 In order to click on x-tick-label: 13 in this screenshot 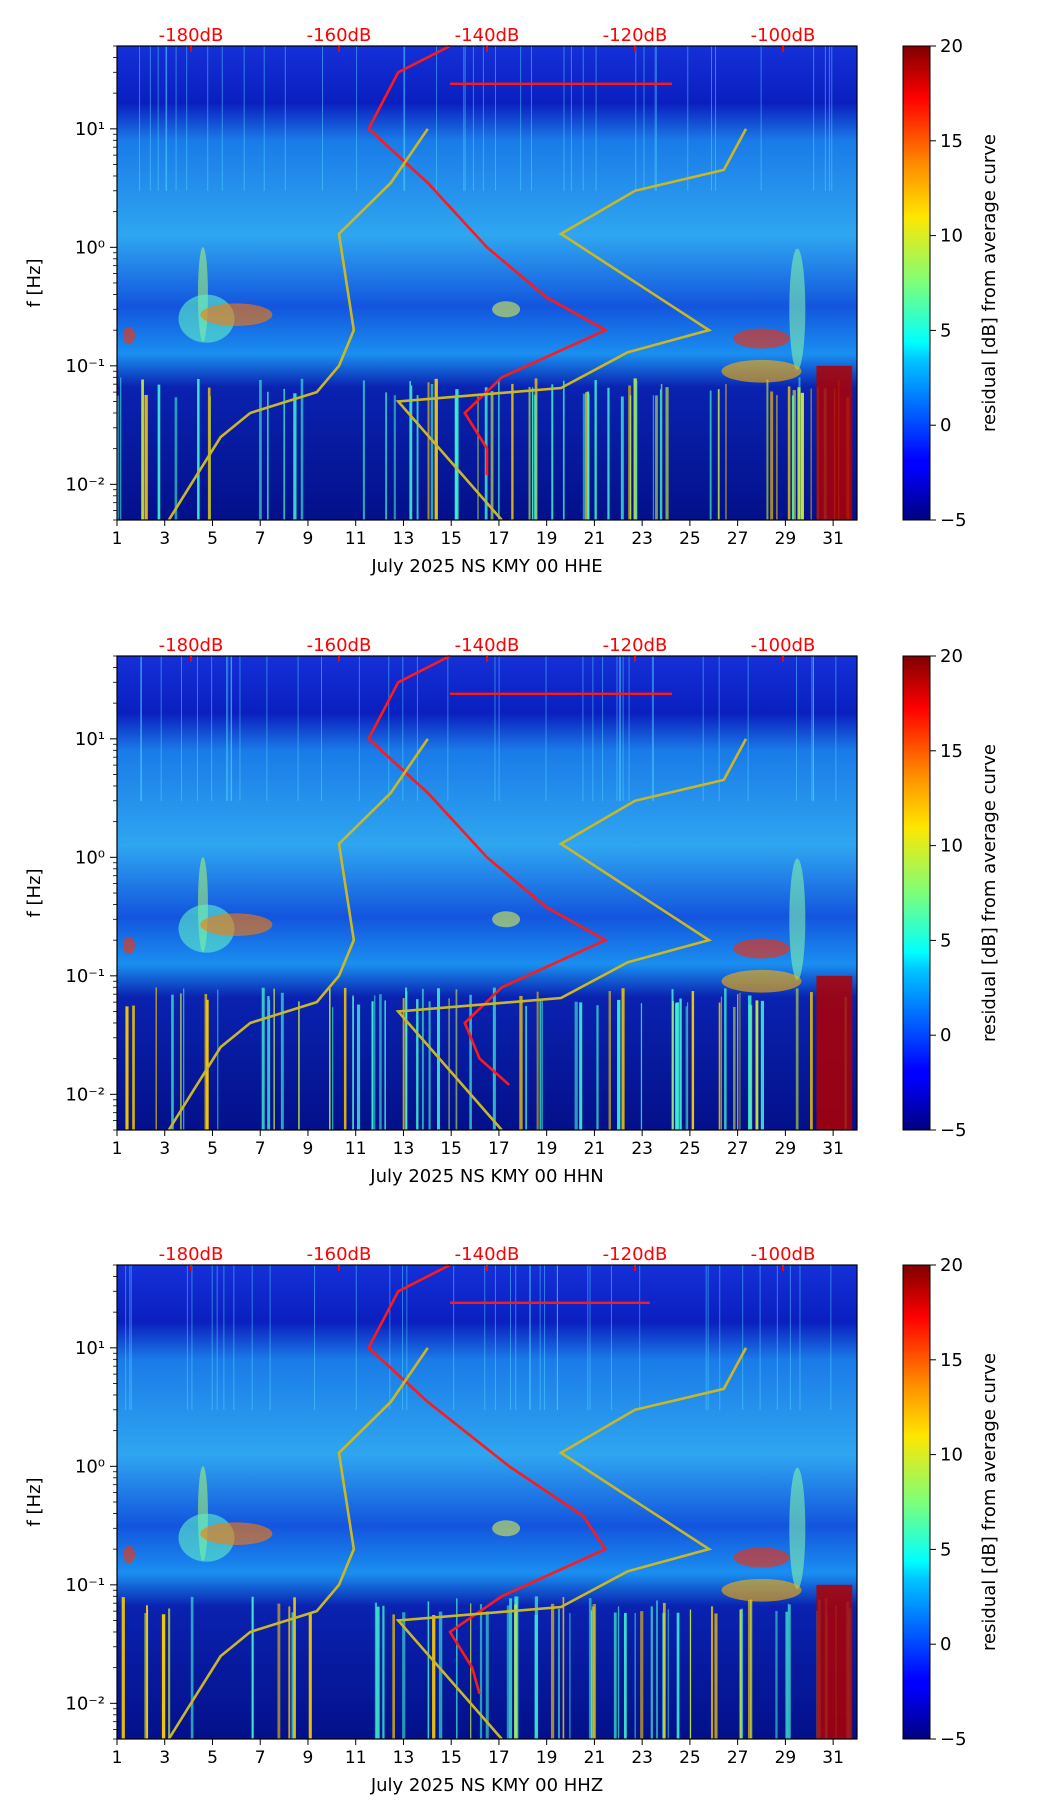, I will do `click(404, 539)`.